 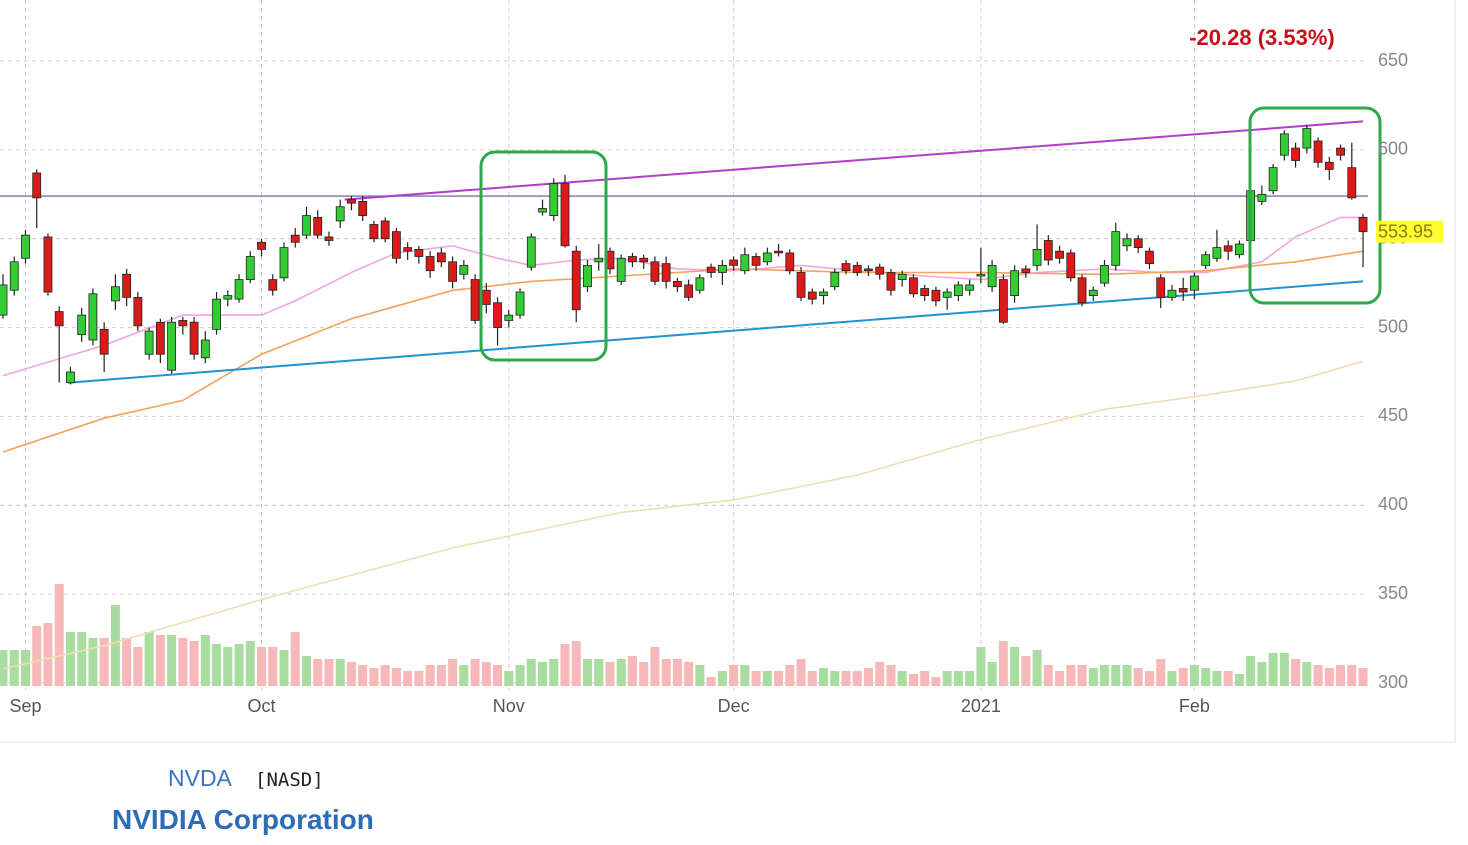 I want to click on y-tick-label: 450, so click(x=1393, y=415).